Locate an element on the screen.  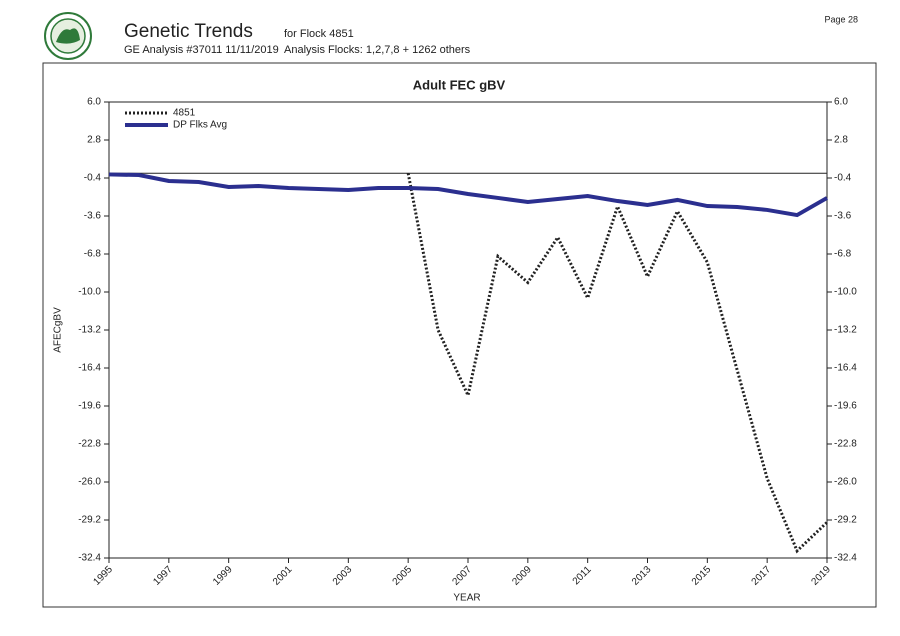
y2-tick-label: -13.2 is located at coordinates (845, 330).